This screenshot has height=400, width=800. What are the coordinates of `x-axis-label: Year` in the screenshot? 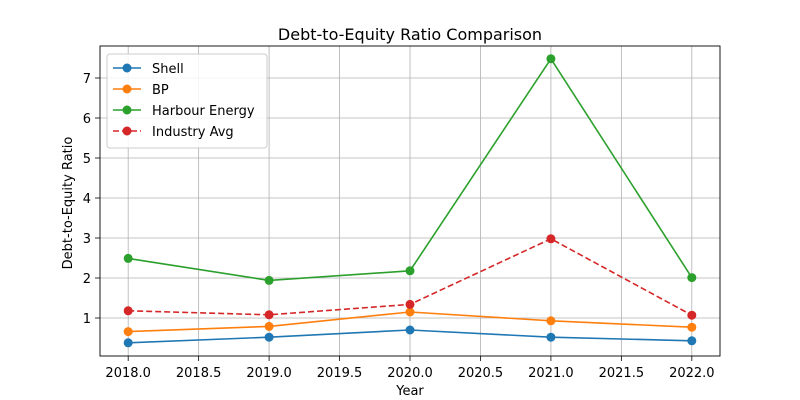 It's located at (409, 391).